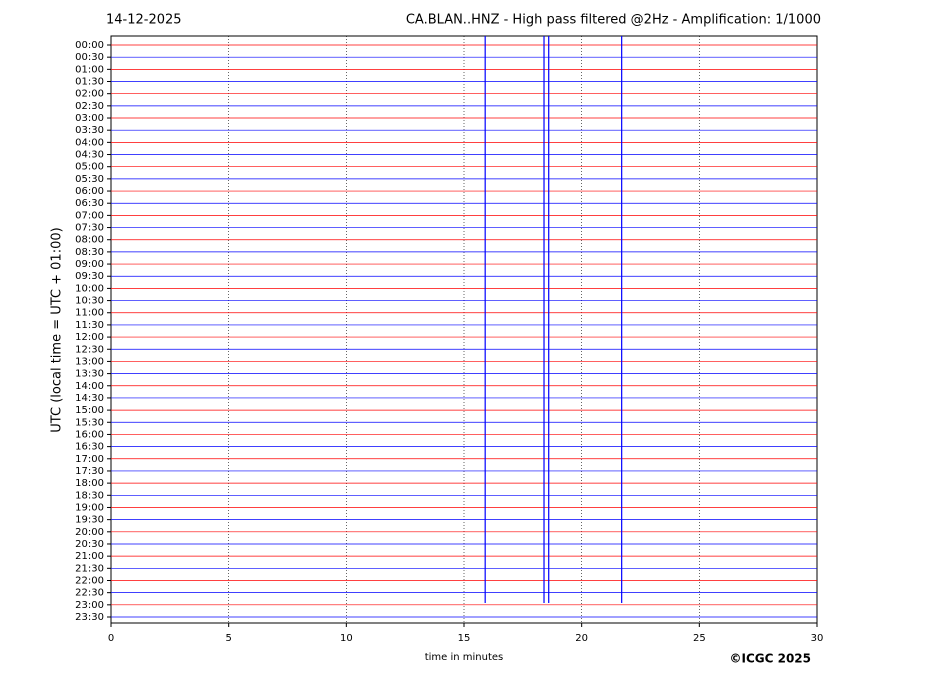 The width and height of the screenshot is (927, 696). I want to click on y-tick-label: 18:30, so click(89, 495).